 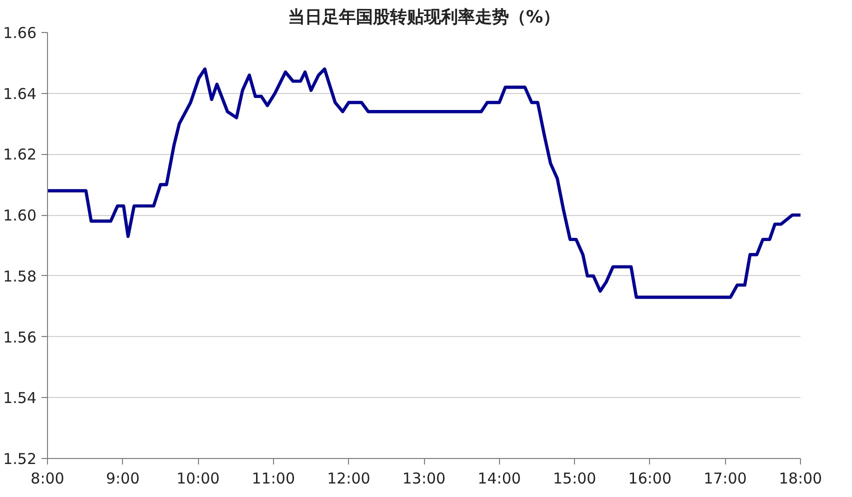 I want to click on x-tick-label: 16:00, so click(x=650, y=479).